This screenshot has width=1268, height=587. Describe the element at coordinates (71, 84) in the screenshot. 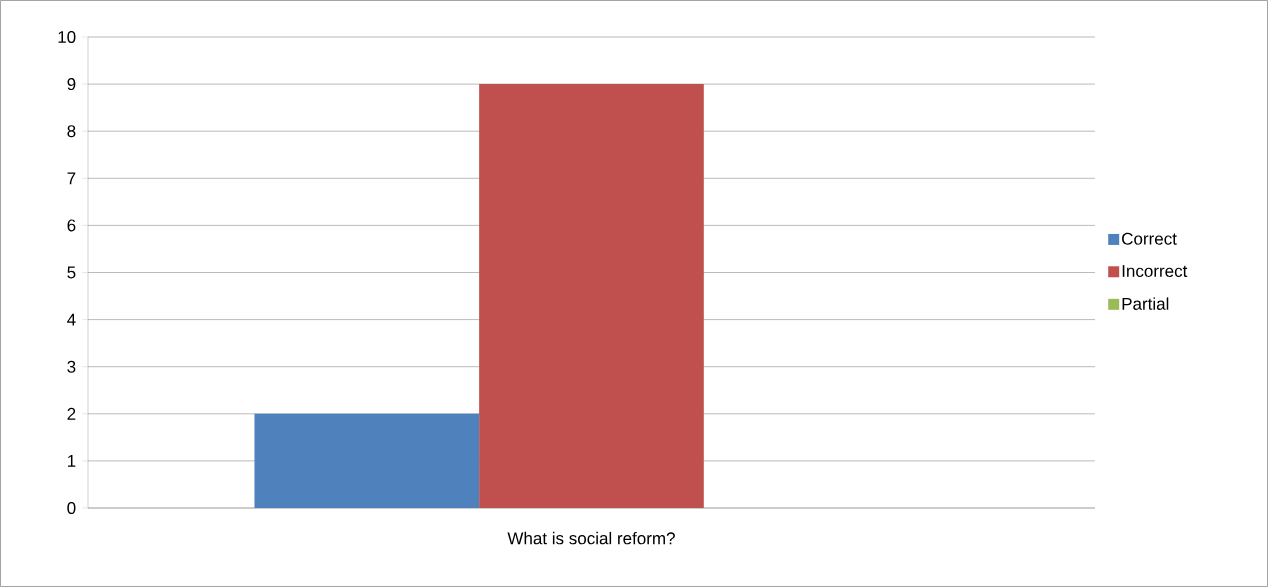

I see `y-tick-label: 9` at that location.